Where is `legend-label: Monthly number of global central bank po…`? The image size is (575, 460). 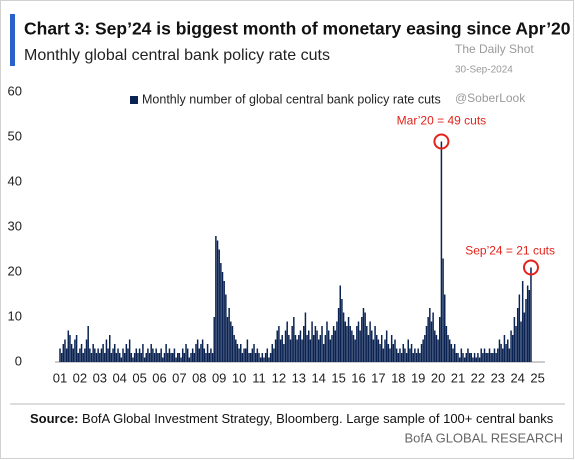
legend-label: Monthly number of global central bank po… is located at coordinates (291, 99).